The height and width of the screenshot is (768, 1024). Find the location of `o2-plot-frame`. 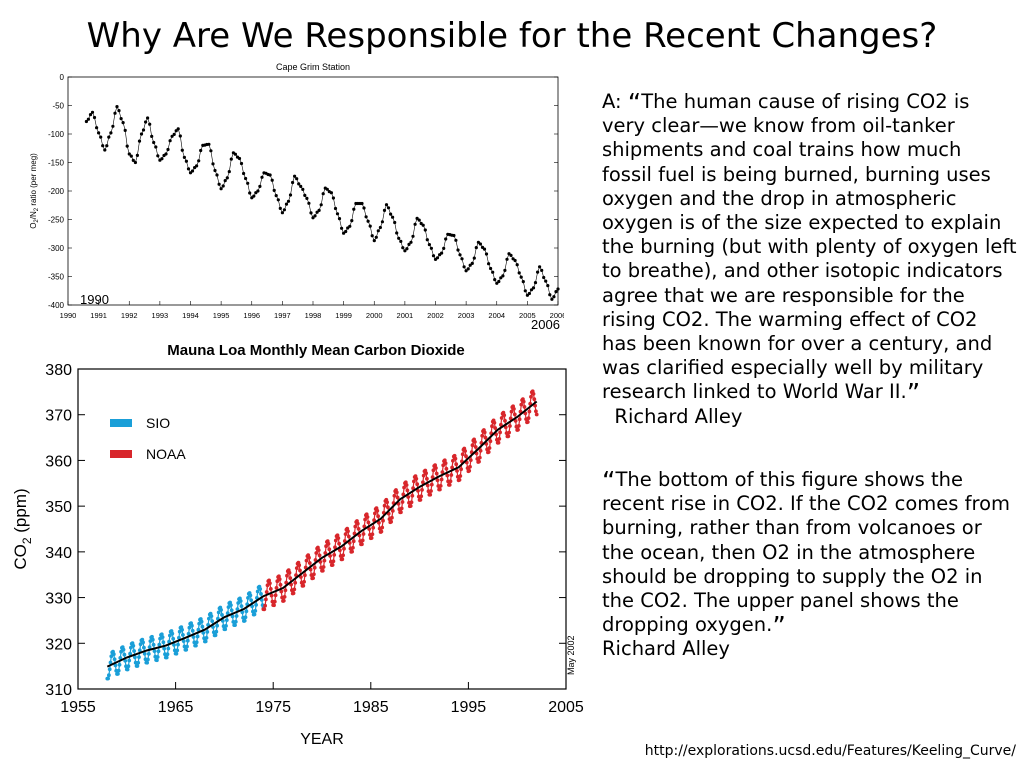

o2-plot-frame is located at coordinates (313, 191).